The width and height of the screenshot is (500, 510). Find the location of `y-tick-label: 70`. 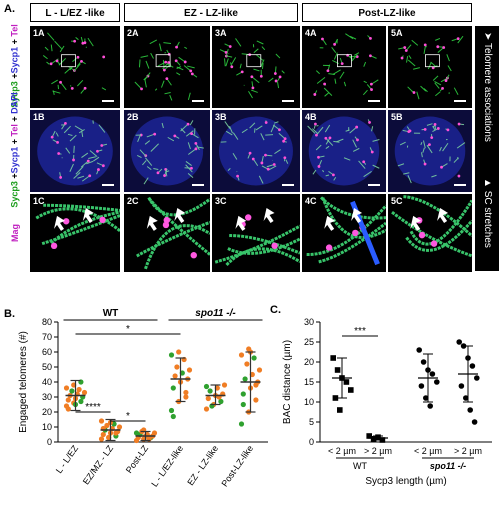

y-tick-label: 70 is located at coordinates (47, 337).